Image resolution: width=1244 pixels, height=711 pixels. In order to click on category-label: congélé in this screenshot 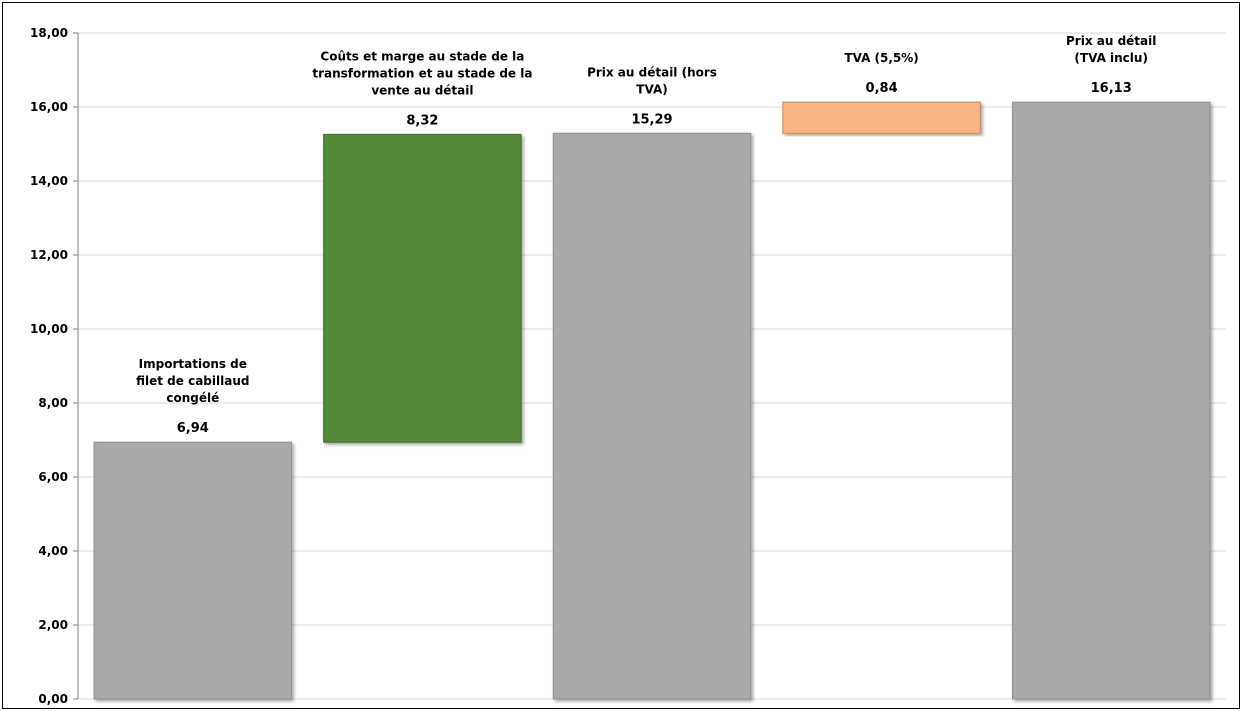, I will do `click(192, 398)`.